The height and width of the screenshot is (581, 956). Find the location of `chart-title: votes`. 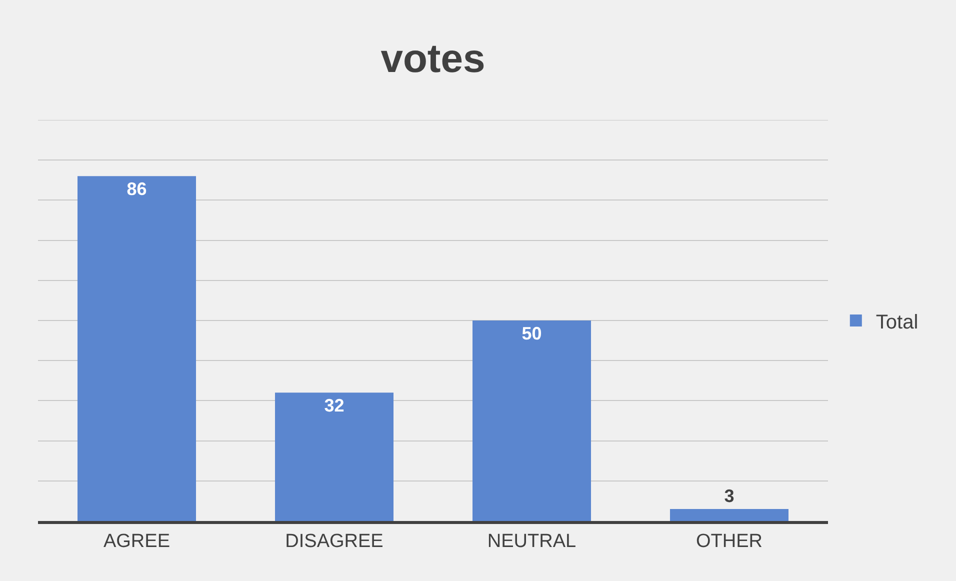

chart-title: votes is located at coordinates (433, 59).